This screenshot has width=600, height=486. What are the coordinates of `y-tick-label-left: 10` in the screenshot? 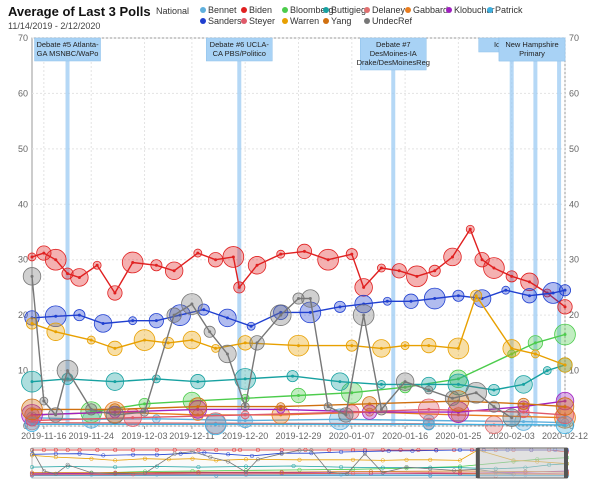 It's located at (23, 371).